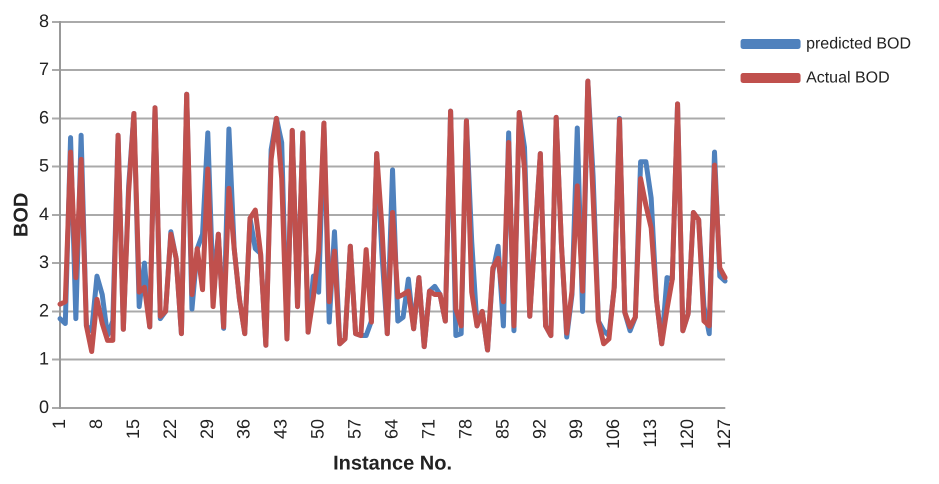 The height and width of the screenshot is (484, 939). I want to click on x-tick-label: 64, so click(392, 428).